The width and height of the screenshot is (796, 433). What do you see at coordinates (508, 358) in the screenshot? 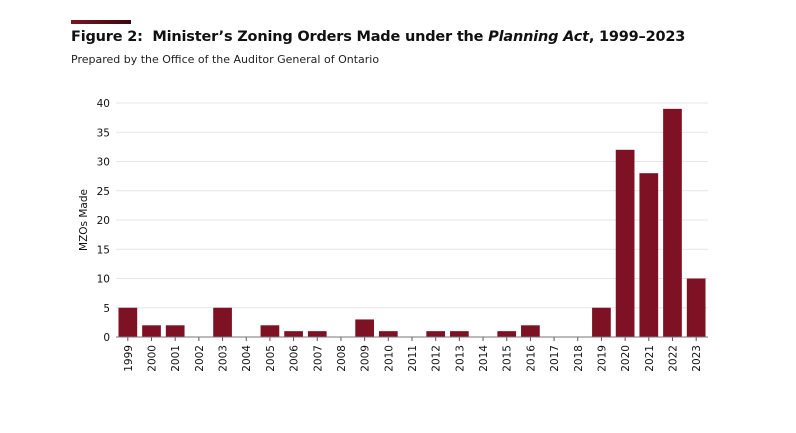
I see `x-tick-label: 2015` at bounding box center [508, 358].